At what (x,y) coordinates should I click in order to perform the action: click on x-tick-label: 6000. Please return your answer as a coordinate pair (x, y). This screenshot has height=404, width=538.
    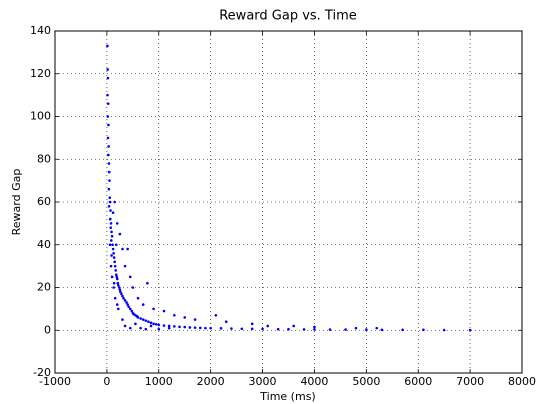
    Looking at the image, I should click on (418, 381).